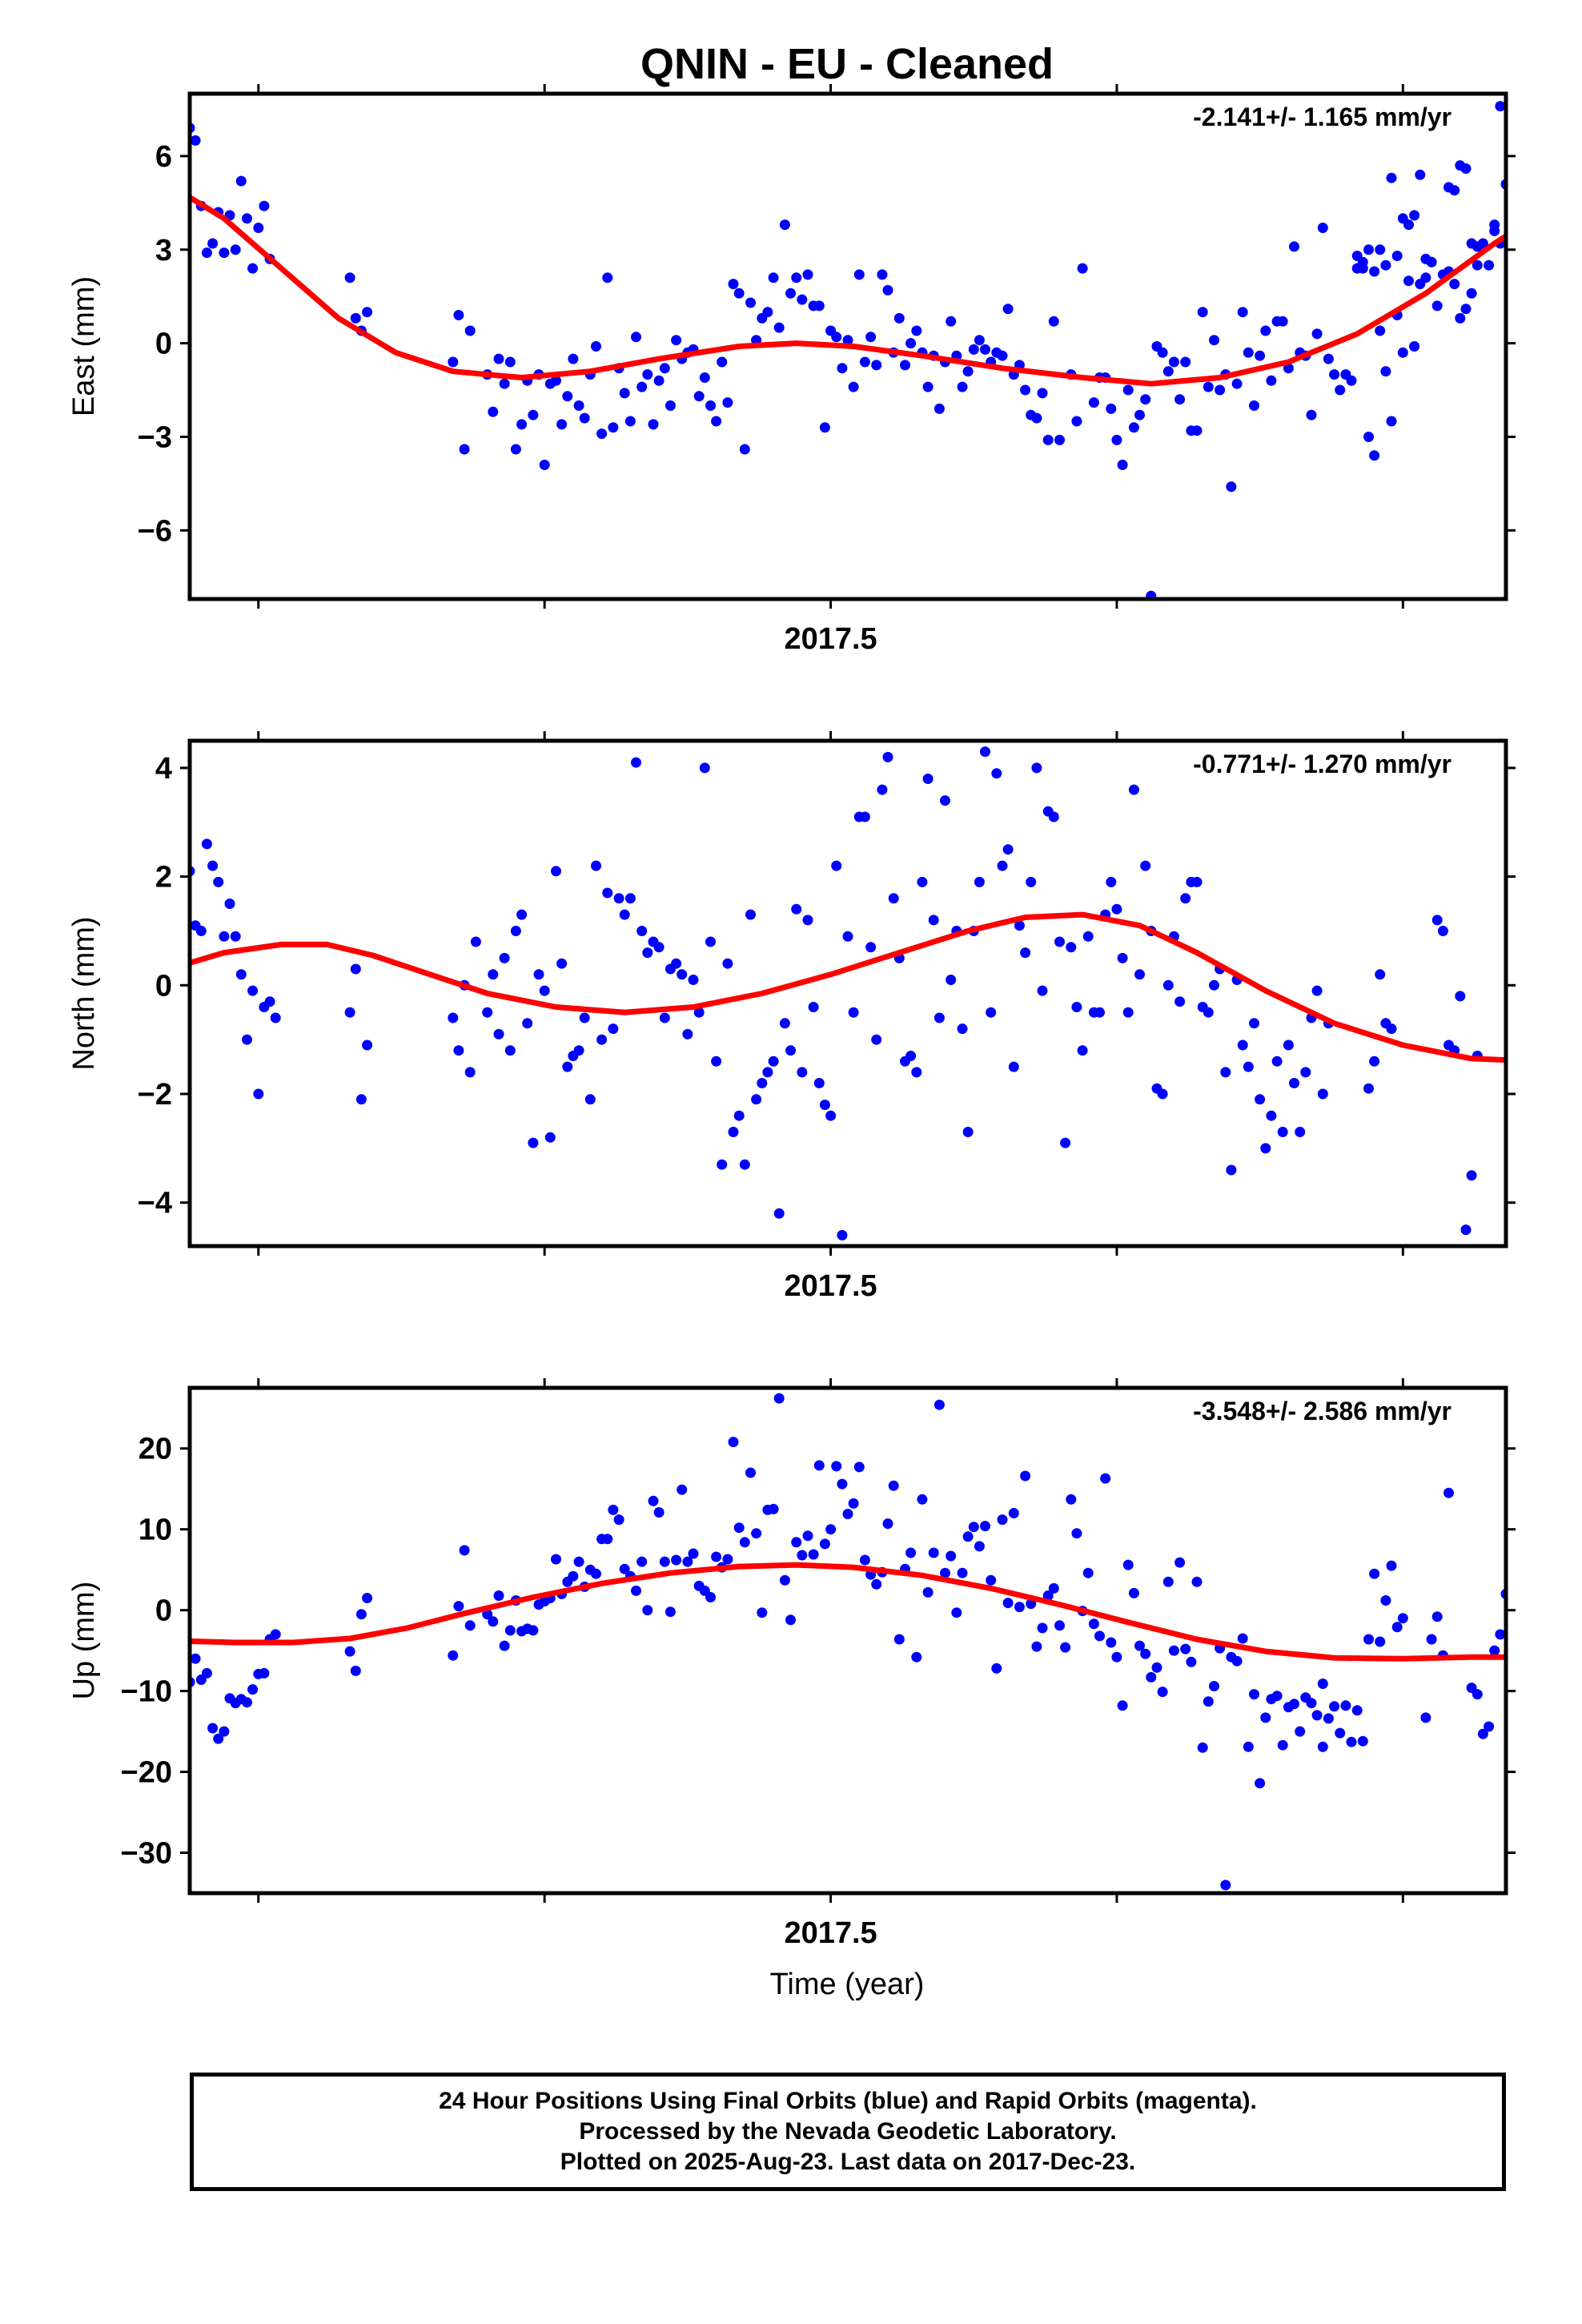  I want to click on figure-title: QNIN - EU - Cleaned, so click(847, 64).